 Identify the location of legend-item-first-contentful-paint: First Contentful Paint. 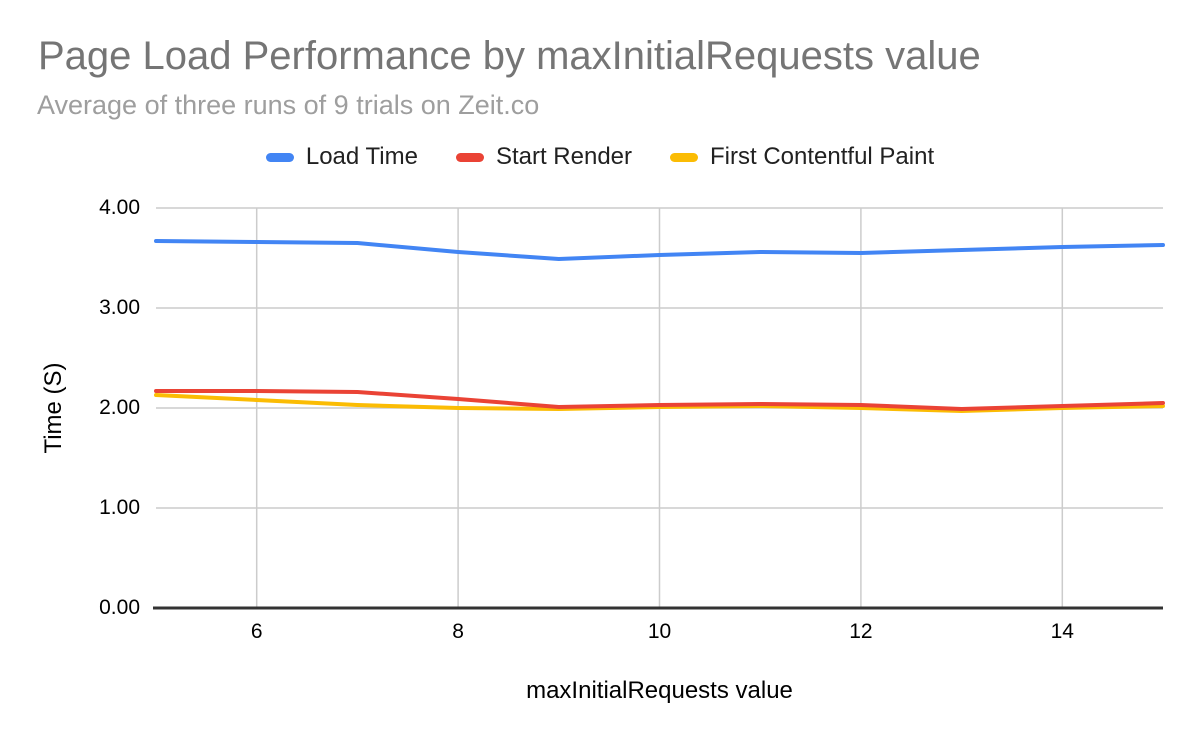
(802, 157).